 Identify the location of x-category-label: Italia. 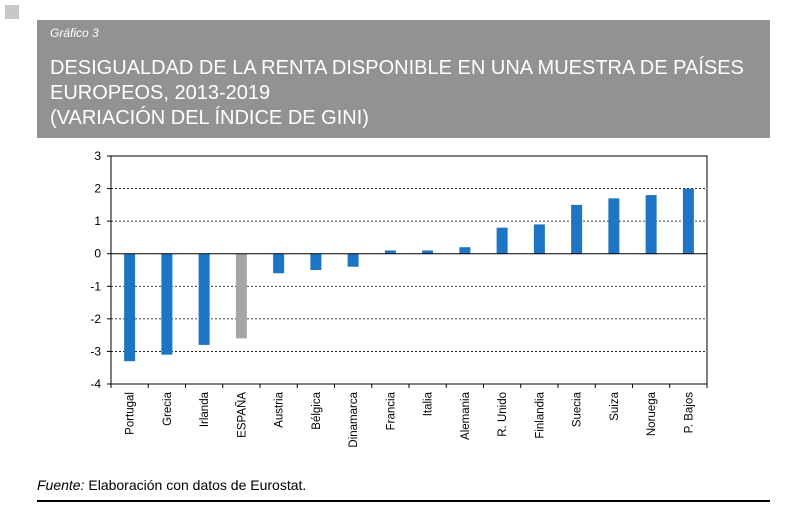
(429, 403).